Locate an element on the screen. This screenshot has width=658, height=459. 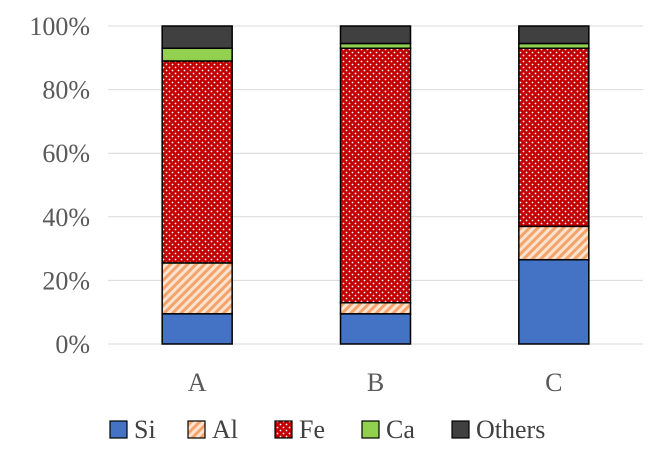
legend-label: Fe is located at coordinates (312, 429).